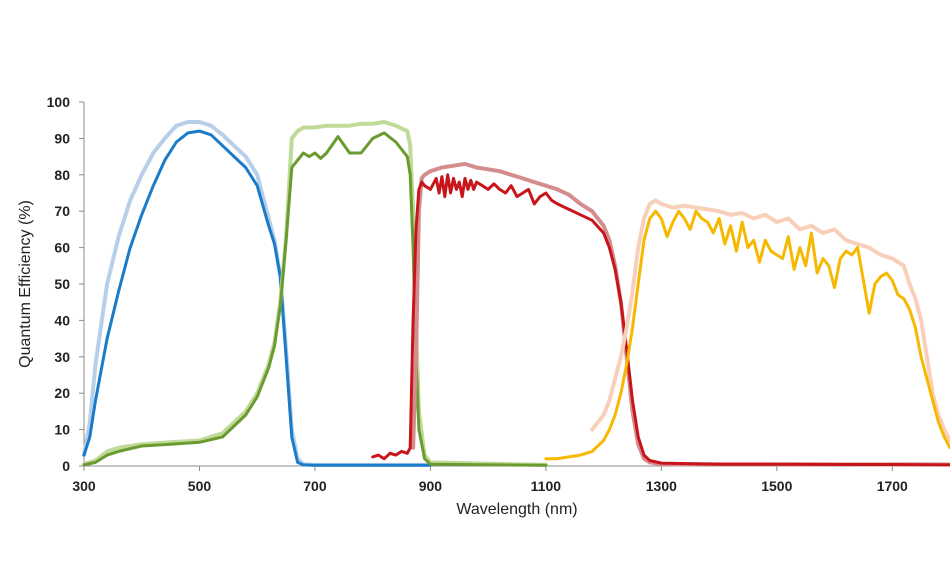  I want to click on y-tick-label: 0, so click(66, 466).